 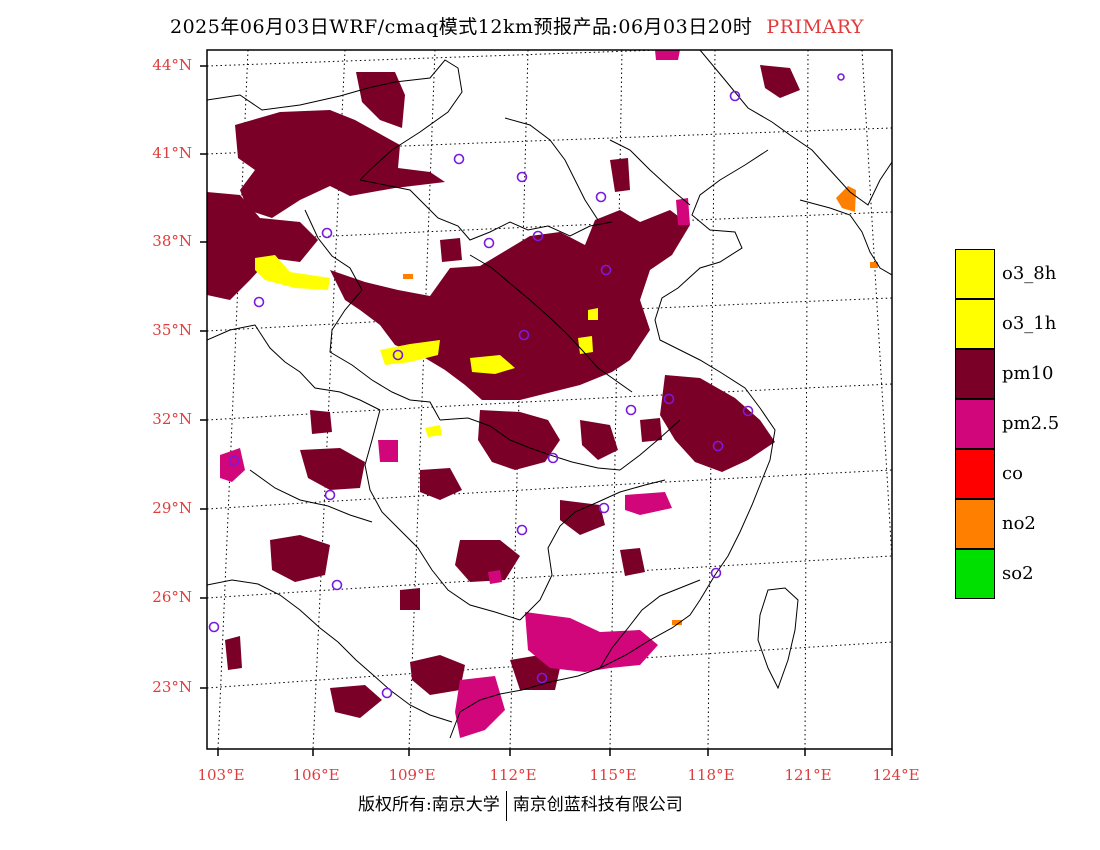 I want to click on copyright-left: 版权所有:南京大学, so click(x=429, y=805).